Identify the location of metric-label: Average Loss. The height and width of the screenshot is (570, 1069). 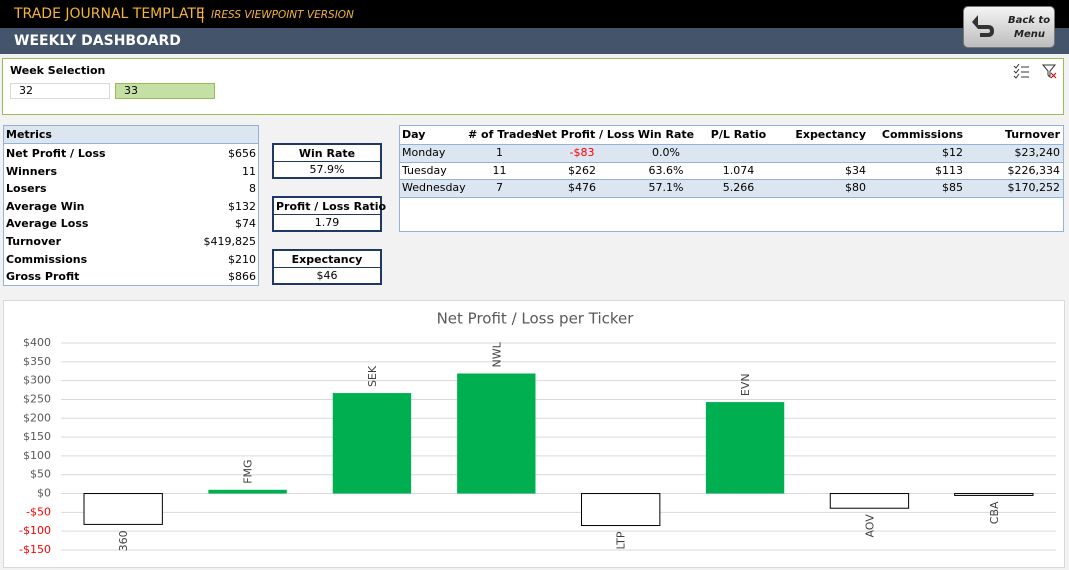
(47, 224).